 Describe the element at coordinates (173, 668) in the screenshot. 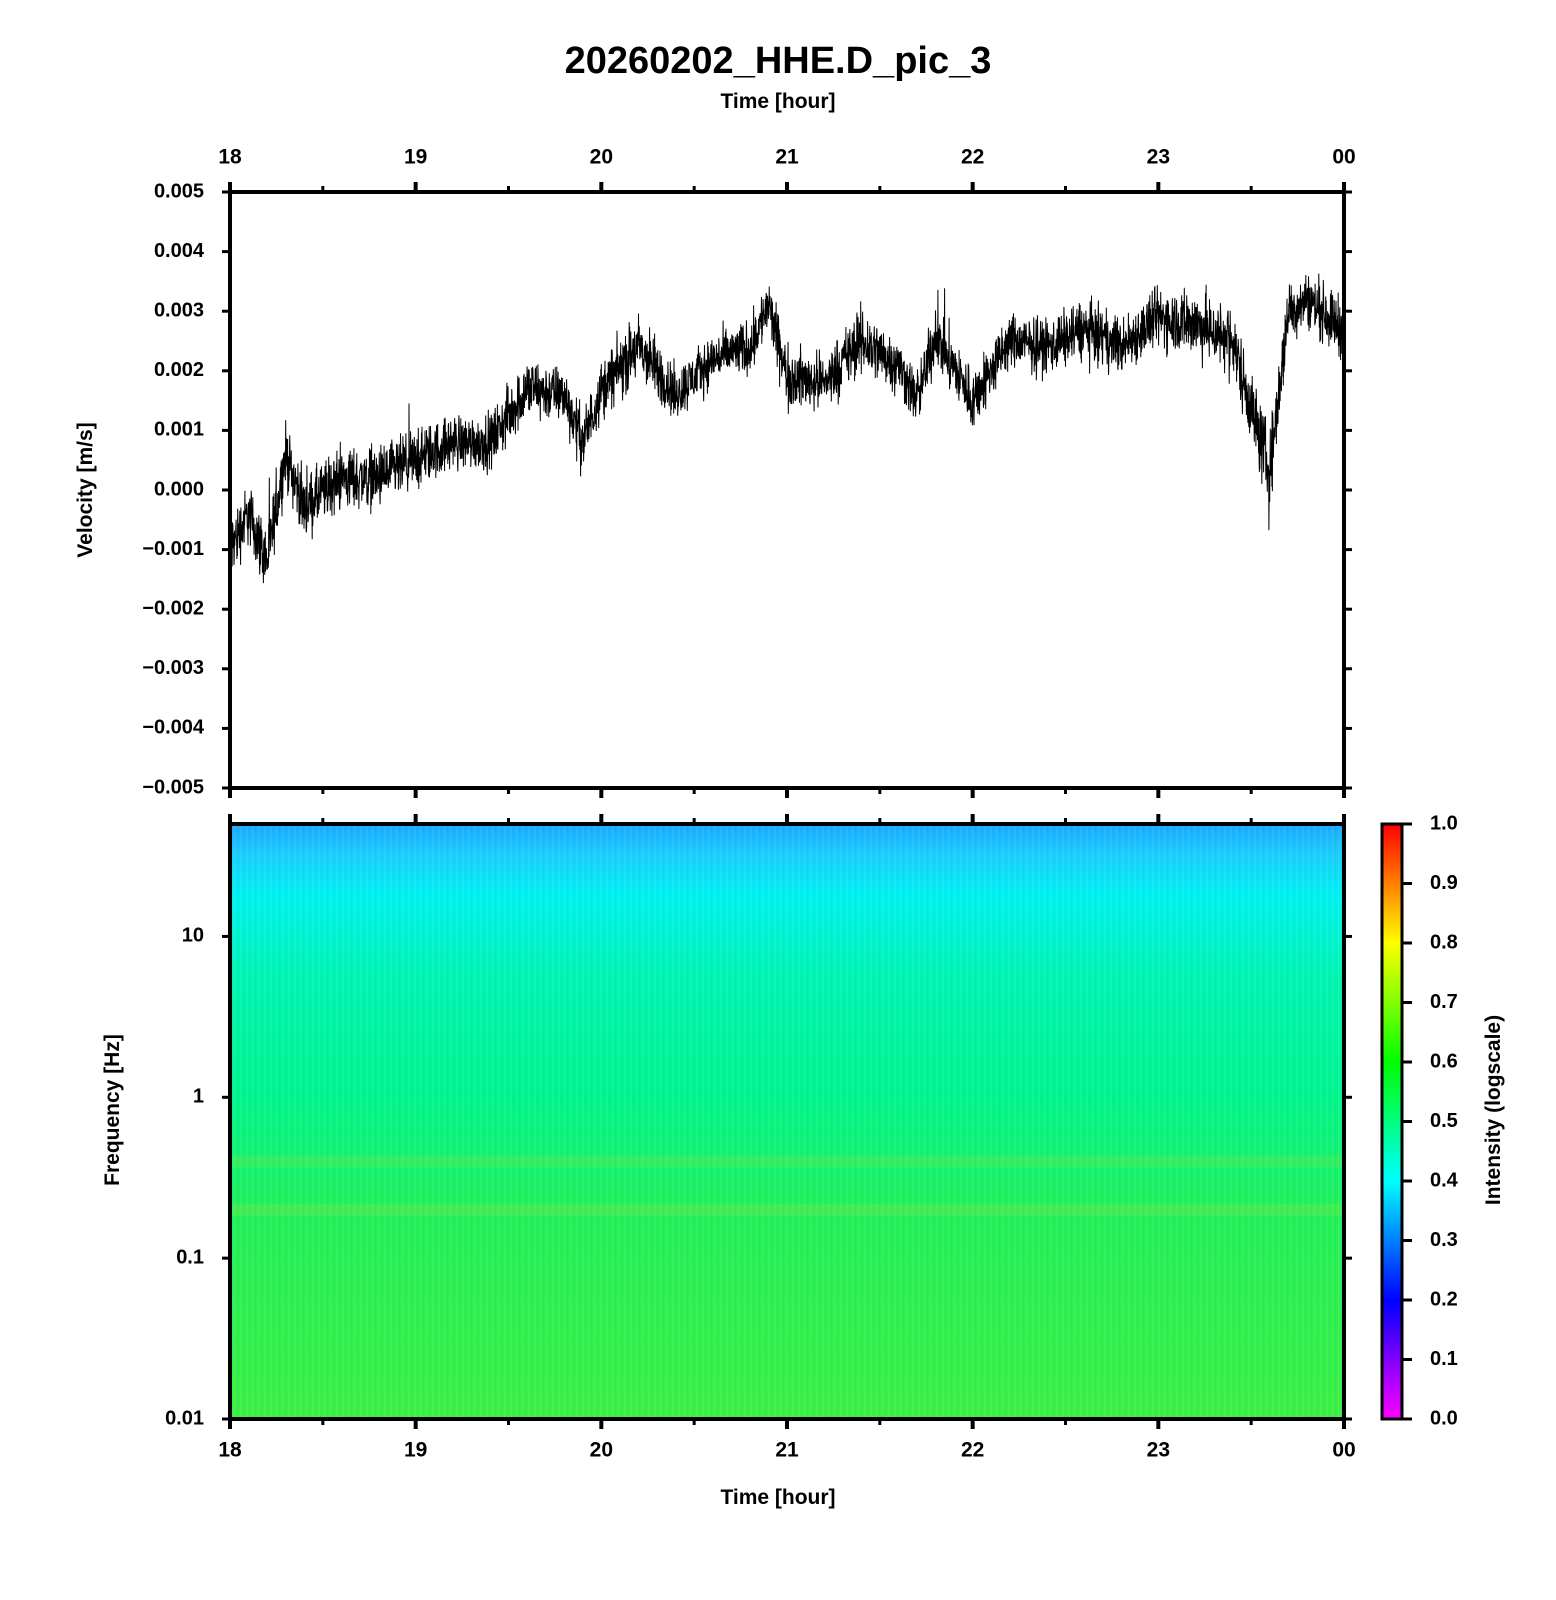

I see `velocity-ytick-label: −0.003` at that location.